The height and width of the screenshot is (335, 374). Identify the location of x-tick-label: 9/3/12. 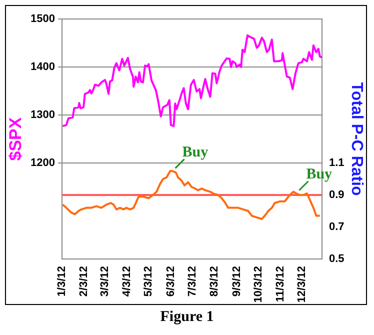
(236, 281).